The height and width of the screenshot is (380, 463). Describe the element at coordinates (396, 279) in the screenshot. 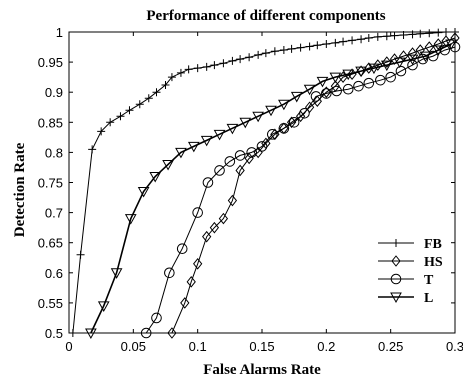

I see `legend-marker-t` at that location.